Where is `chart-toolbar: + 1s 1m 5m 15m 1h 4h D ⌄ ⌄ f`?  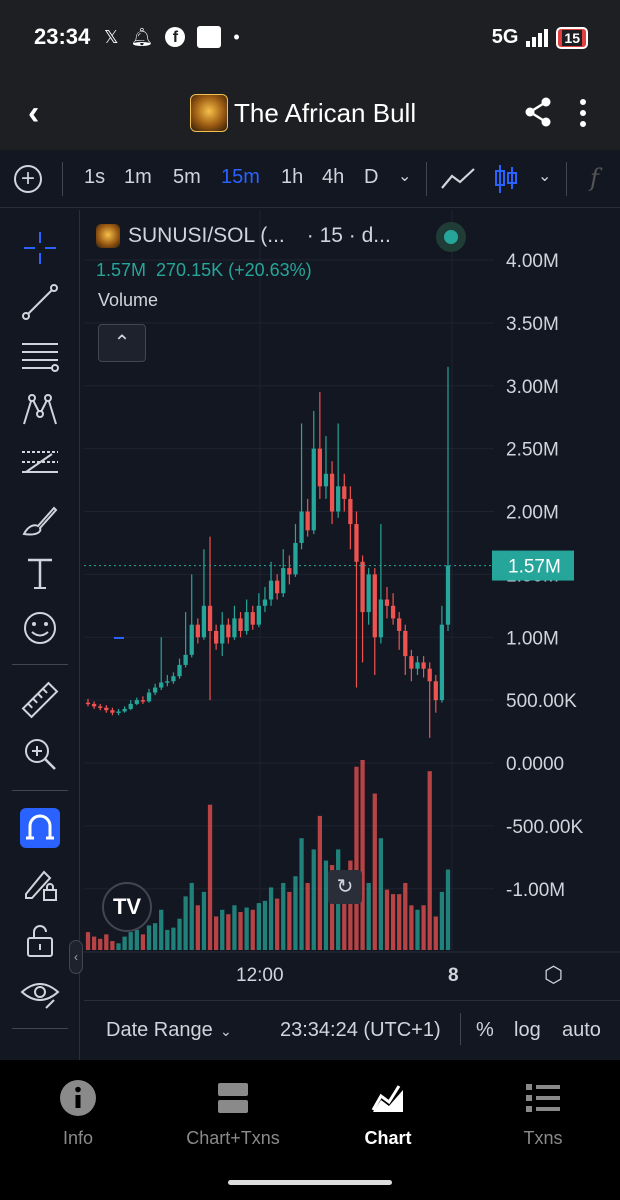 chart-toolbar: + 1s 1m 5m 15m 1h 4h D ⌄ ⌄ f is located at coordinates (310, 179).